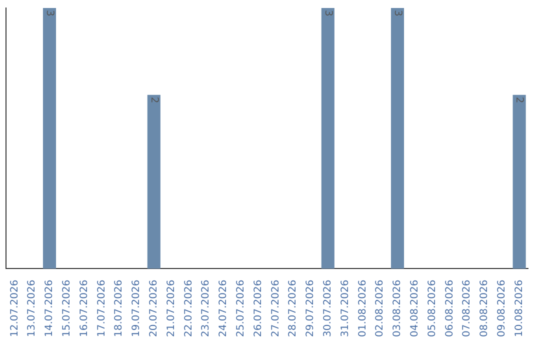 The image size is (540, 340). I want to click on x-tick-label: 08.08.2026, so click(484, 309).